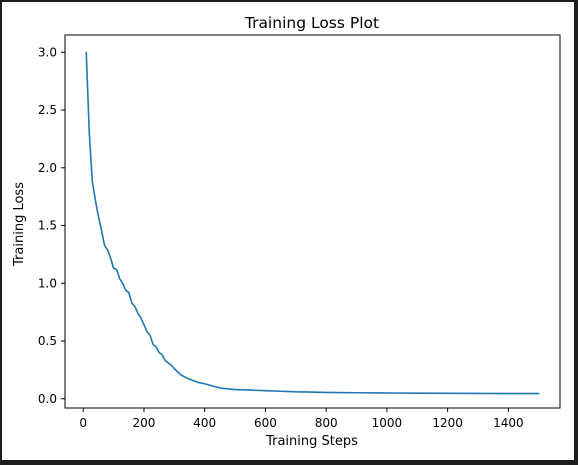  I want to click on x-axis: 0 200 400 600 800 1000 1200 1400, so click(301, 419).